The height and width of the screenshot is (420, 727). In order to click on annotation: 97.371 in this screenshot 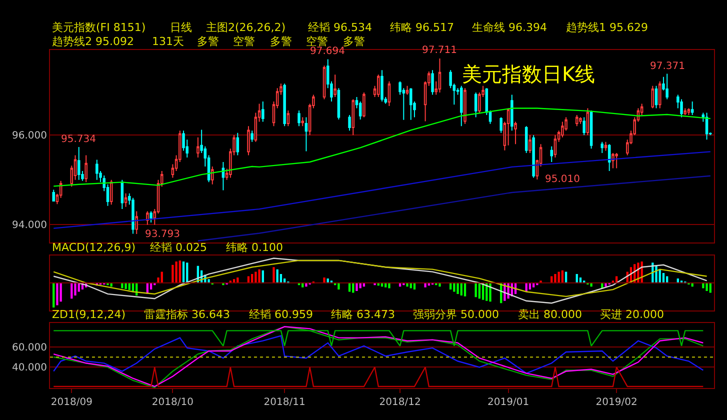, I will do `click(667, 66)`.